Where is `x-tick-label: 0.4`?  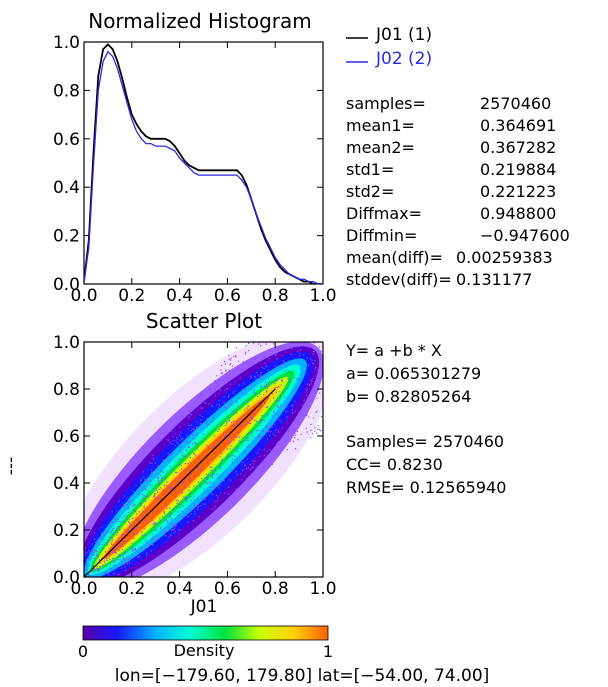
x-tick-label: 0.4 is located at coordinates (179, 296).